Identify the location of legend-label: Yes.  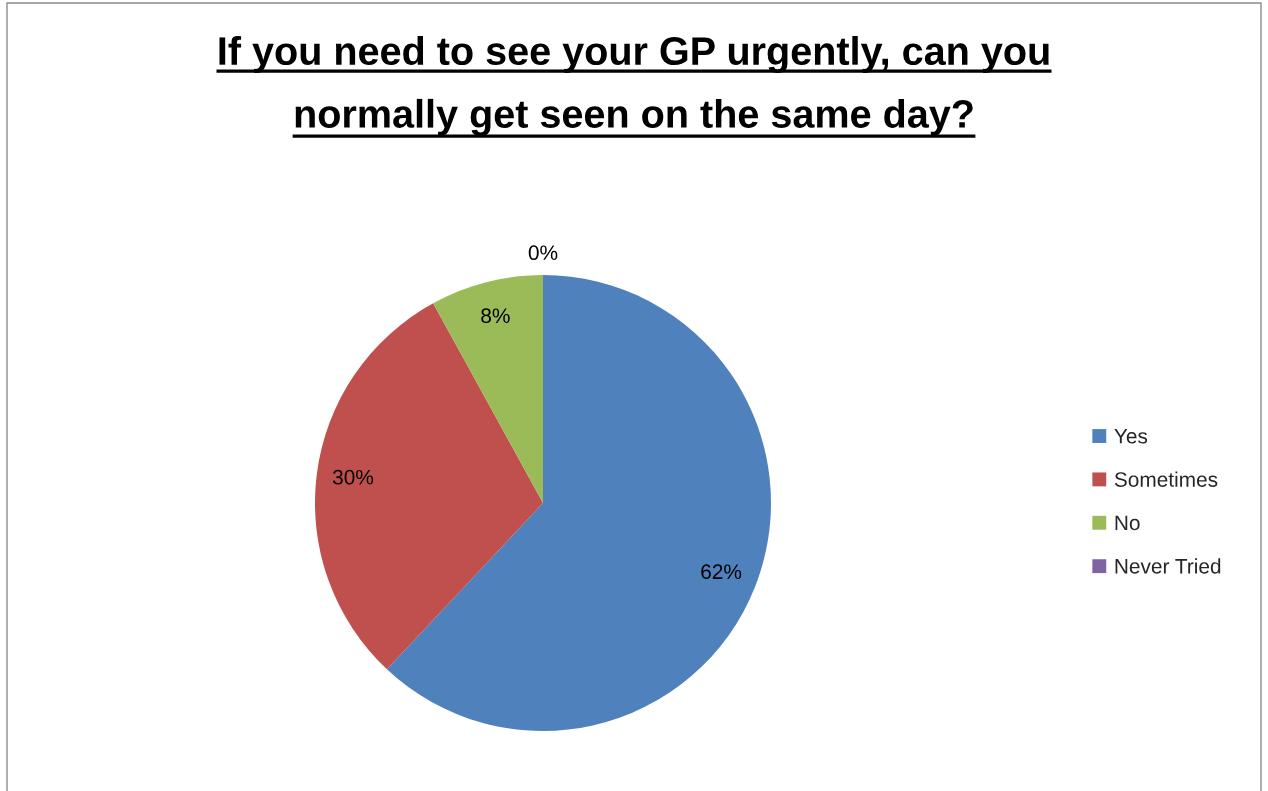
(1131, 436).